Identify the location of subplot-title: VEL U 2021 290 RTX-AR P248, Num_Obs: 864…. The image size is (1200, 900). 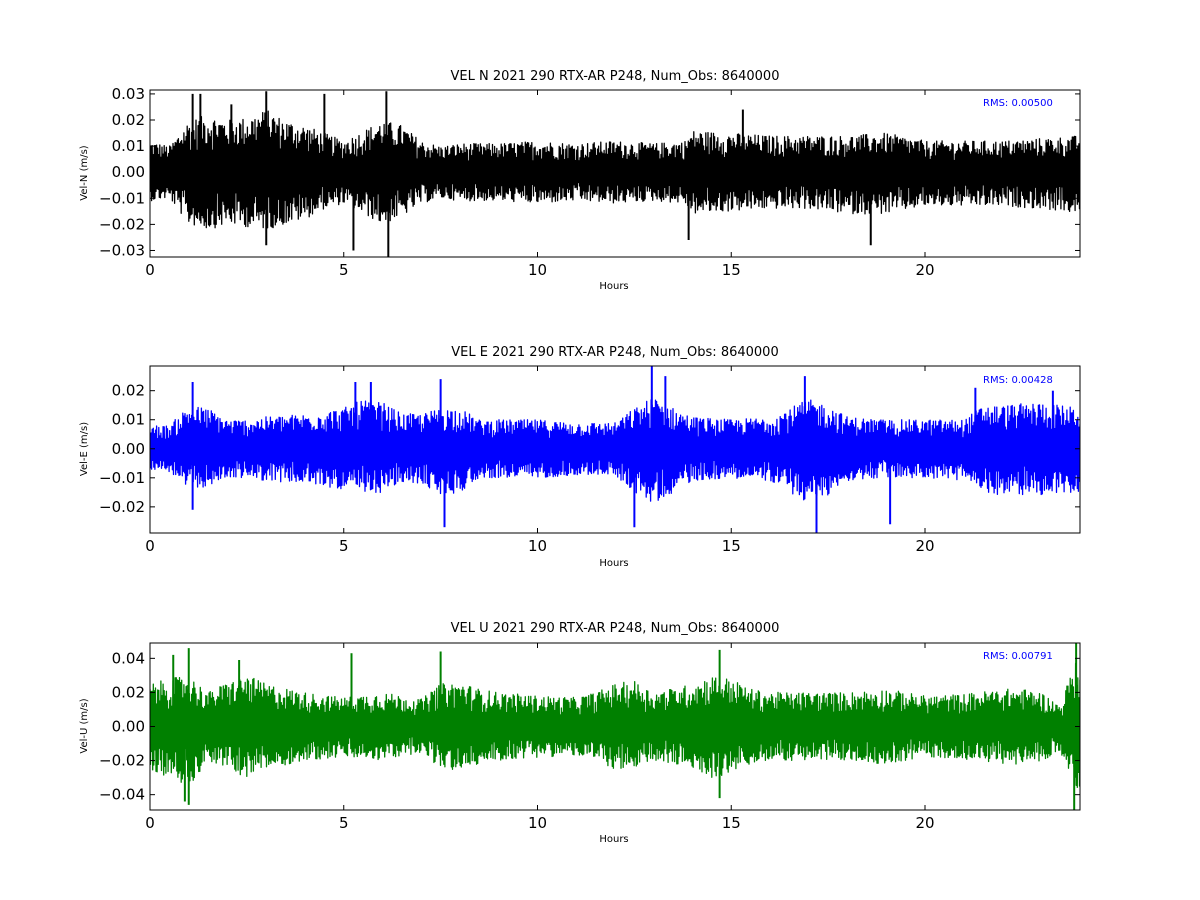
(615, 628).